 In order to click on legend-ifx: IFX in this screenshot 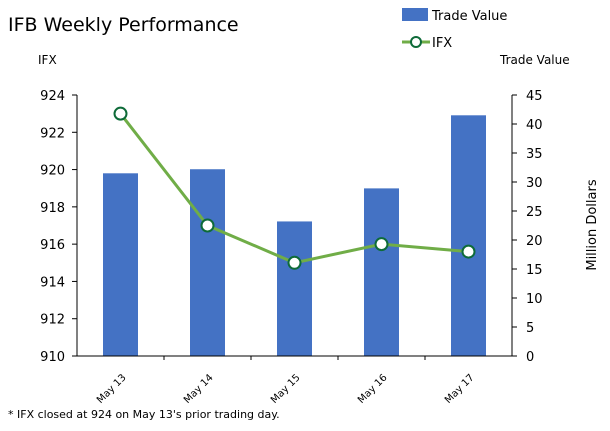, I will do `click(442, 43)`.